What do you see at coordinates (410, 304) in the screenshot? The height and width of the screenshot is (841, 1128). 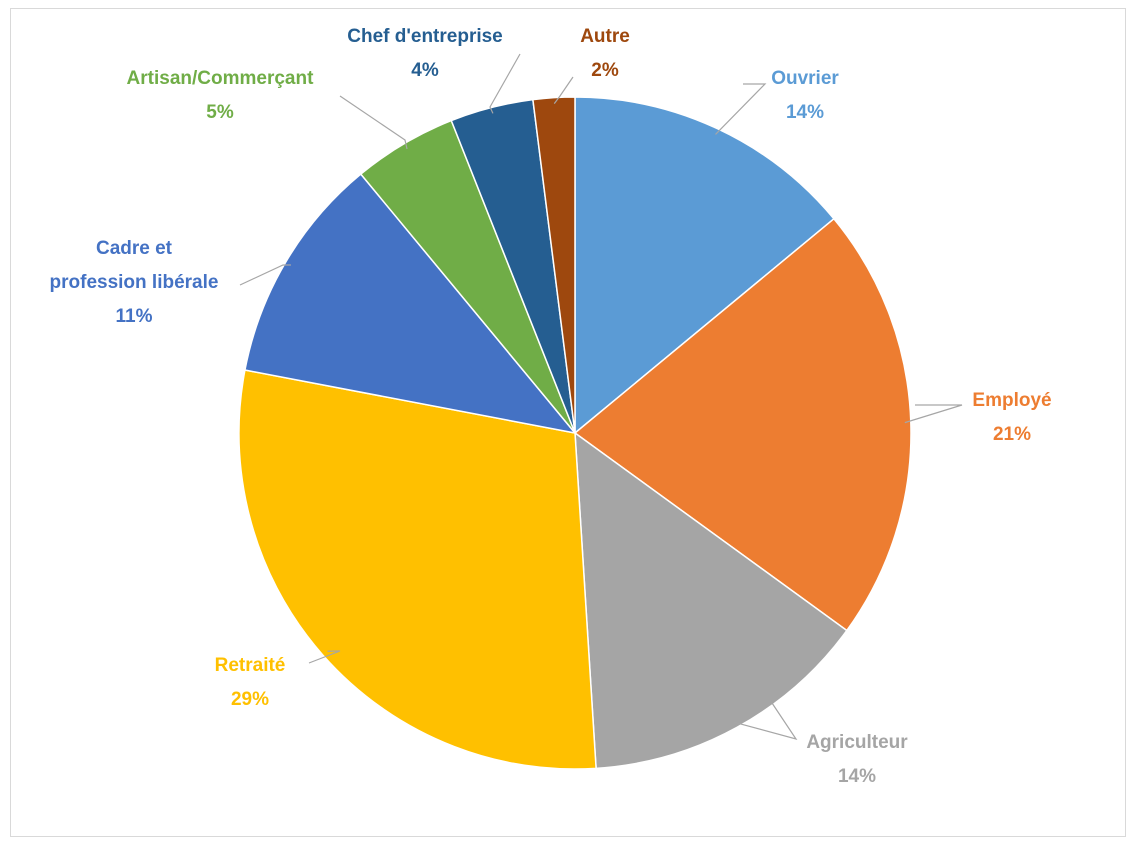 I see `pie-slice-cadre-et-profession-lib-rale` at bounding box center [410, 304].